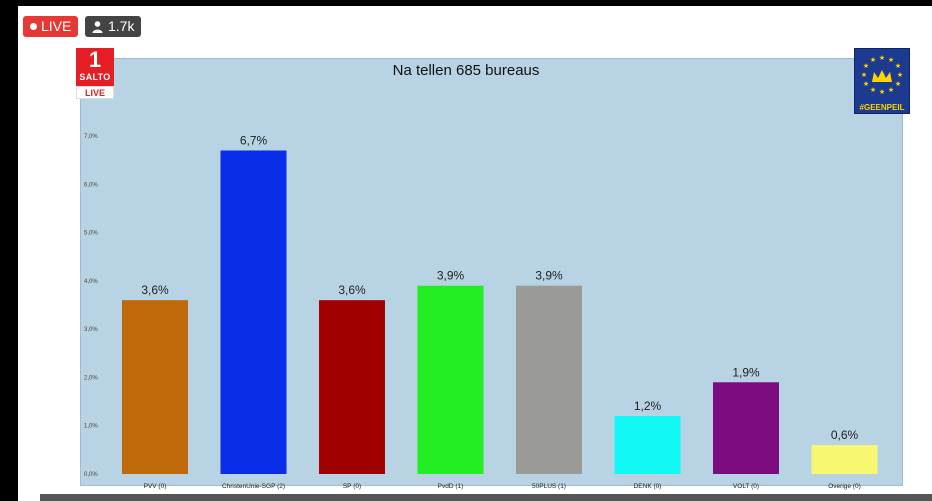 The image size is (932, 501). I want to click on y-tick-label: 2,0%, so click(91, 378).